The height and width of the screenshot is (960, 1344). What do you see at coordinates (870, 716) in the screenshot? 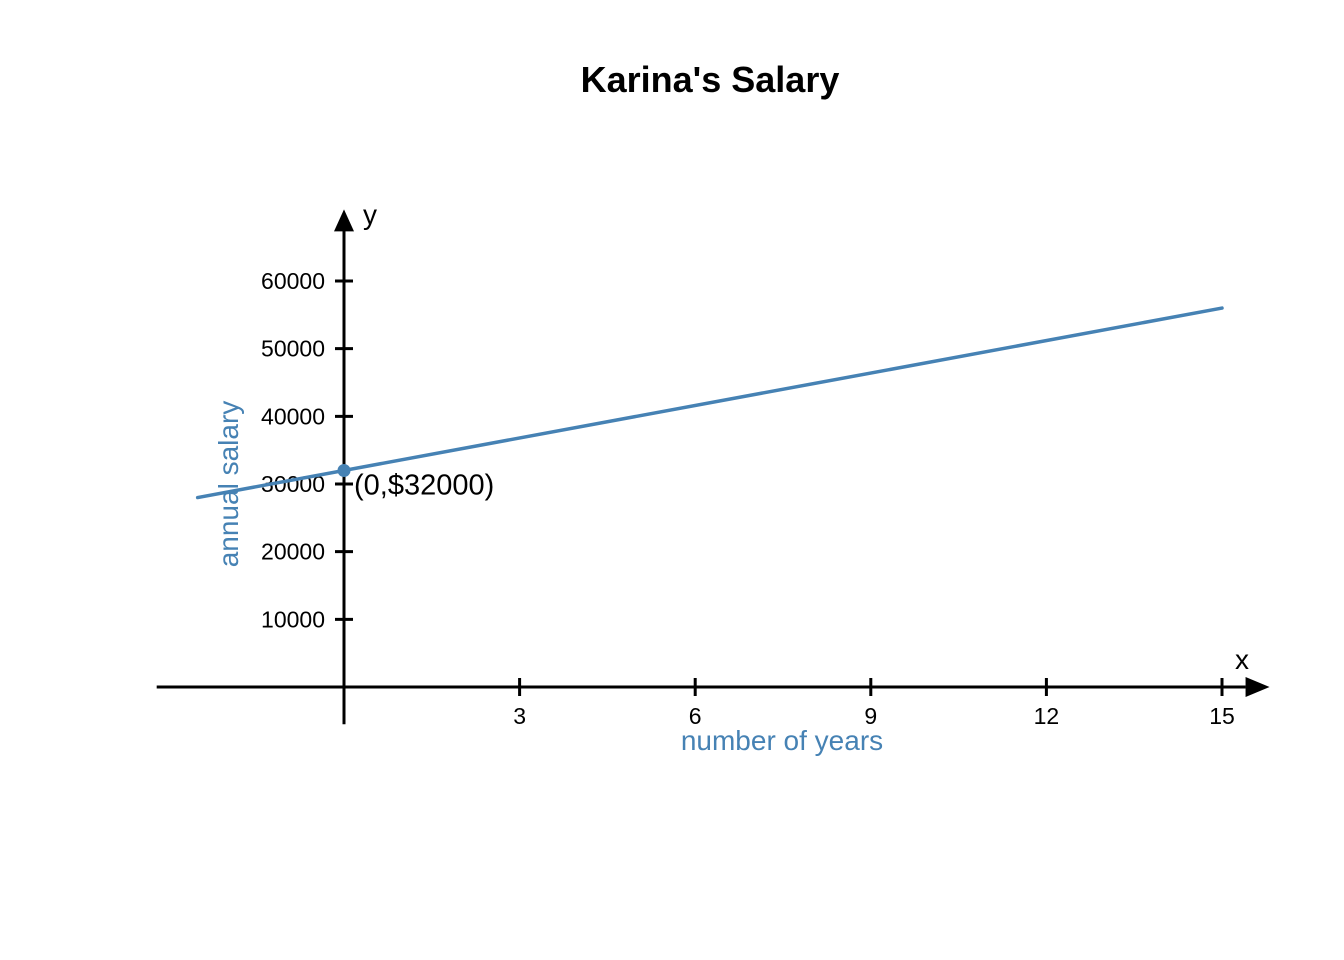
I see `x-tick-label: 9` at bounding box center [870, 716].